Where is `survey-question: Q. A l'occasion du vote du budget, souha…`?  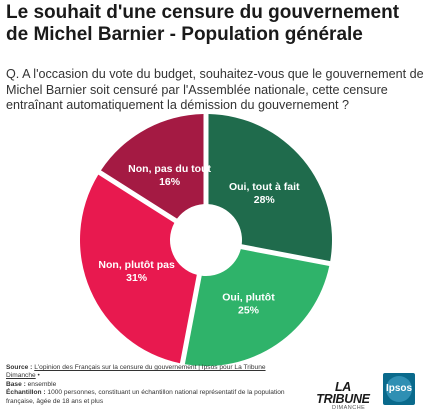
survey-question: Q. A l'occasion du vote du budget, souha… is located at coordinates (215, 89).